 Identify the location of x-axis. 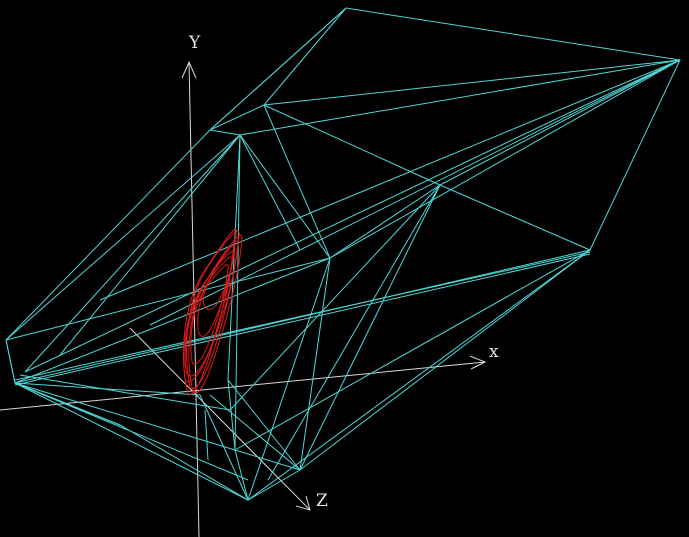
(243, 386).